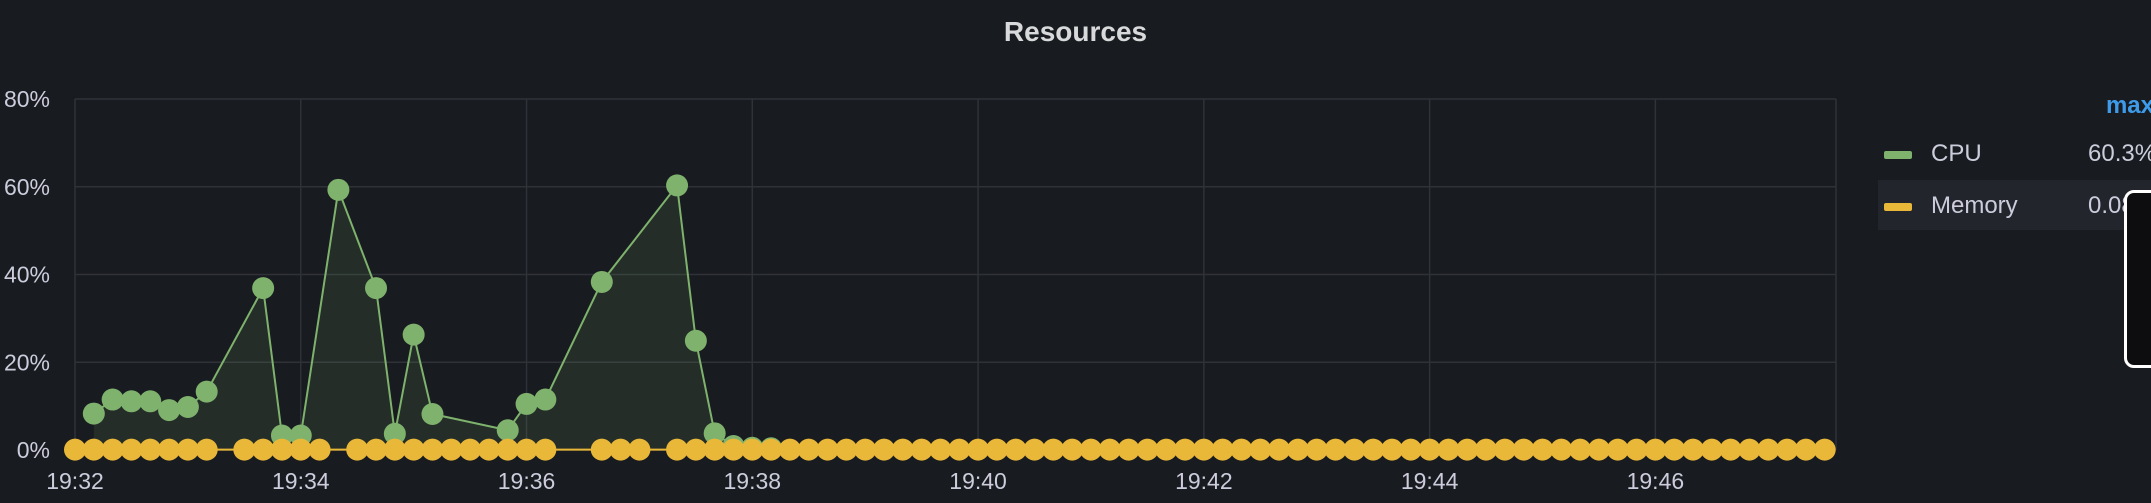 This screenshot has height=503, width=2151. I want to click on x-tick-label: 19:42, so click(1204, 481).